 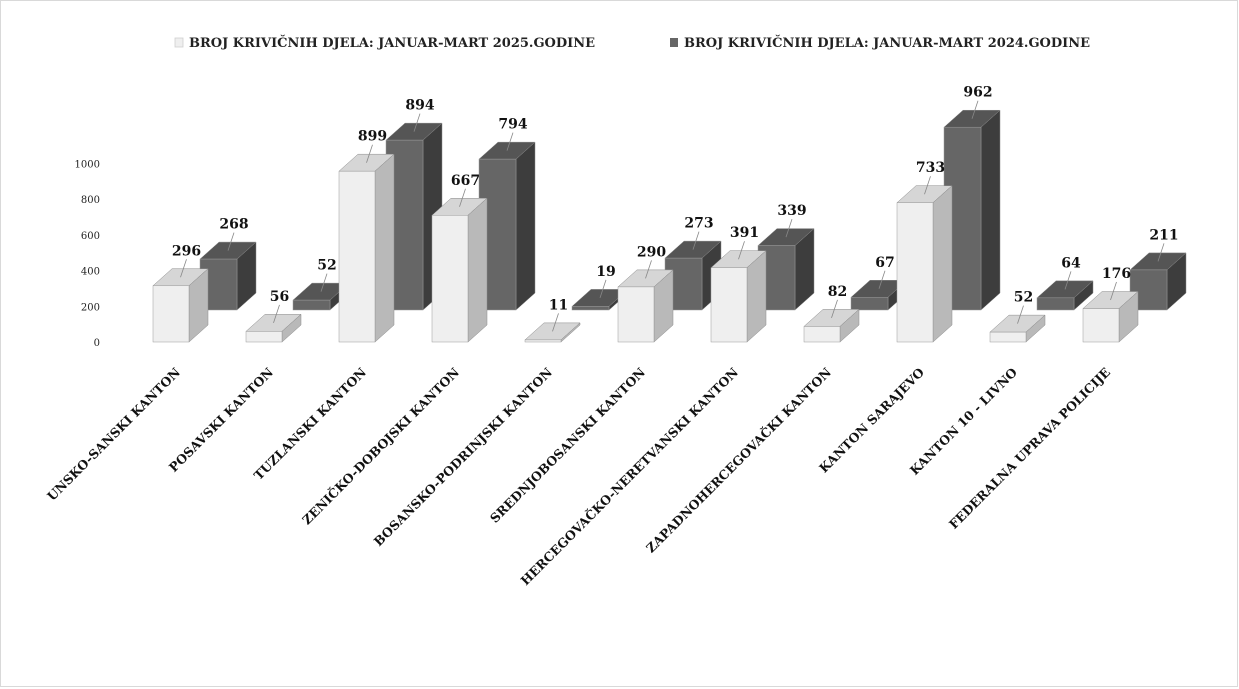 What do you see at coordinates (372, 137) in the screenshot?
I see `data-label-2025-tuzlanski-kanton: 899` at bounding box center [372, 137].